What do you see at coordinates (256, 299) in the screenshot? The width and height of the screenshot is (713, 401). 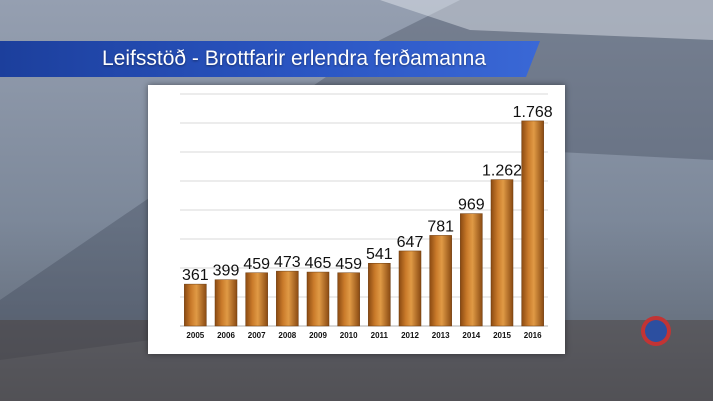 I see `bar-2007` at bounding box center [256, 299].